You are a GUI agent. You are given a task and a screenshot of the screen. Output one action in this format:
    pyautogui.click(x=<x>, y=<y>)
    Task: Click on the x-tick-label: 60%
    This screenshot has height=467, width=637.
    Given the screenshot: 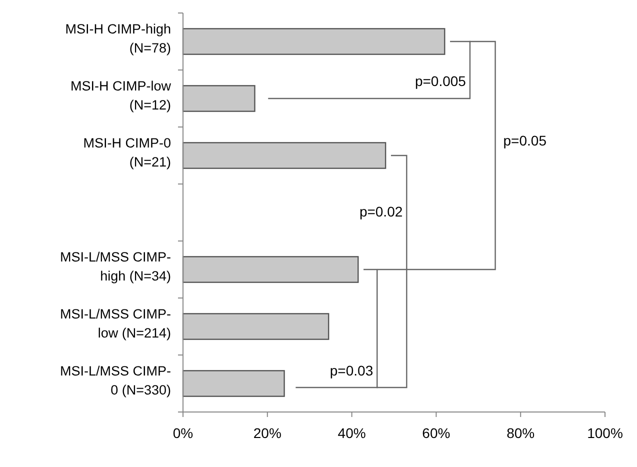 What is the action you would take?
    pyautogui.click(x=436, y=433)
    